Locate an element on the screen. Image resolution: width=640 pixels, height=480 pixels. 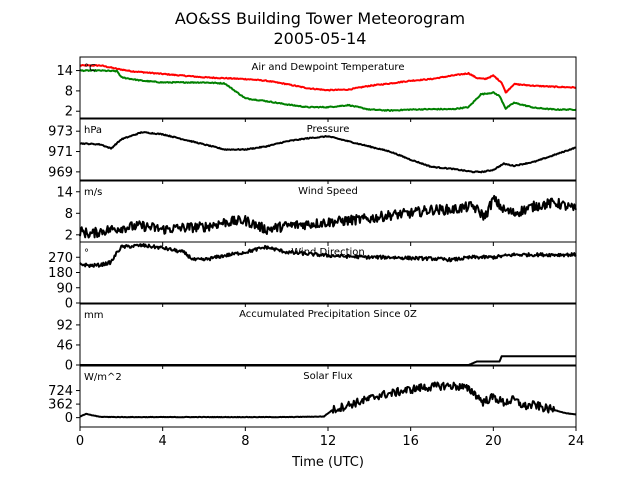
x-axis-label: Time (UTC) is located at coordinates (327, 462).